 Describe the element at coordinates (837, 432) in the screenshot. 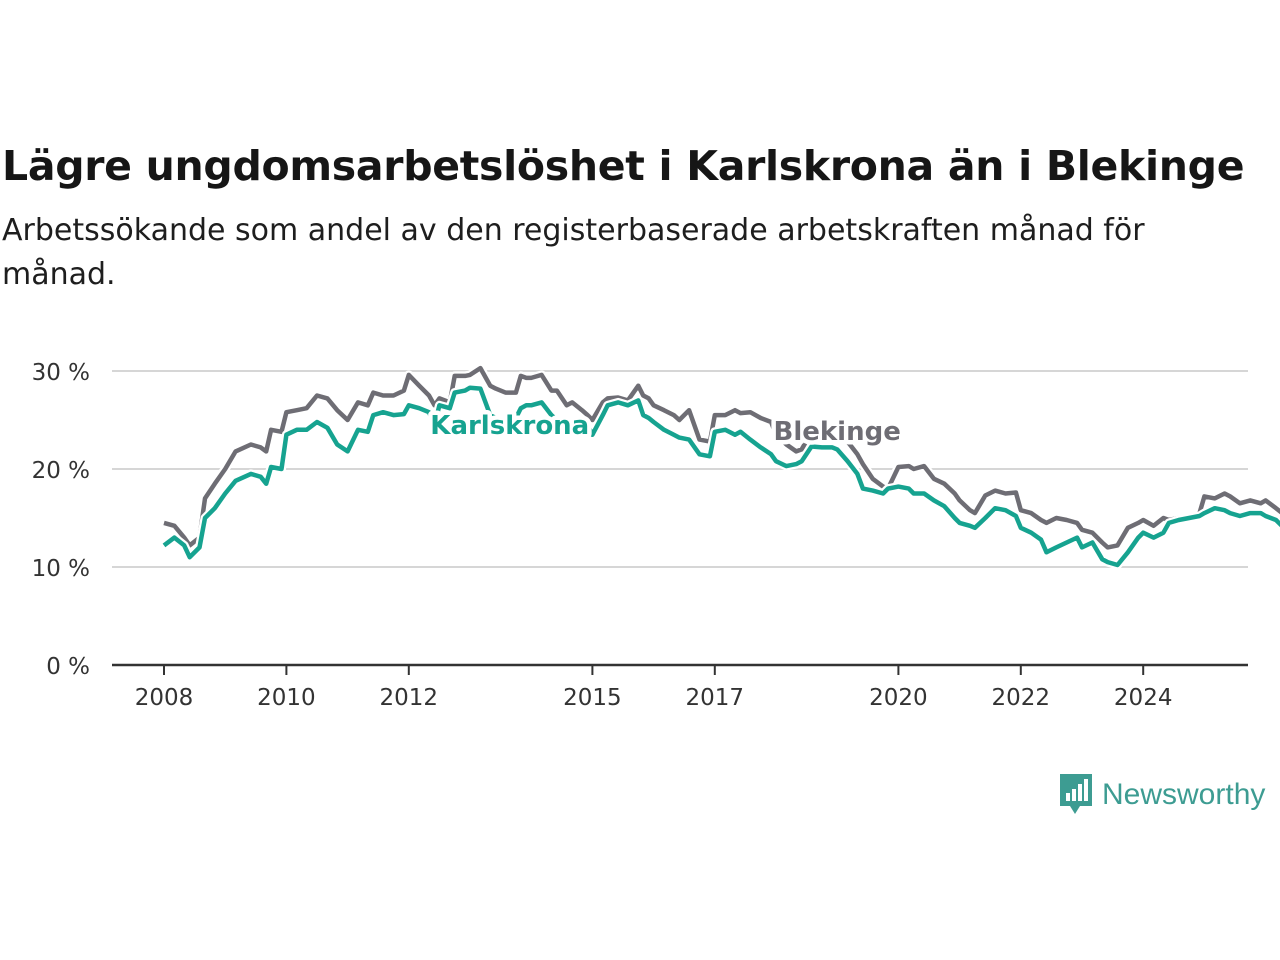

I see `series-name-blekinge: Blekinge` at that location.